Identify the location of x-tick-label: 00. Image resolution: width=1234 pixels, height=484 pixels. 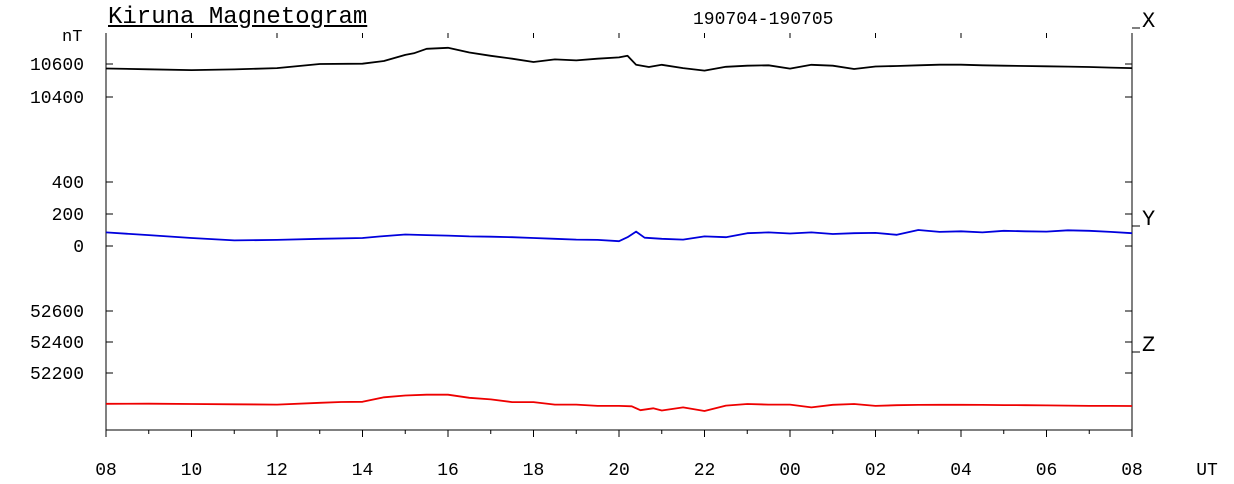
(790, 471).